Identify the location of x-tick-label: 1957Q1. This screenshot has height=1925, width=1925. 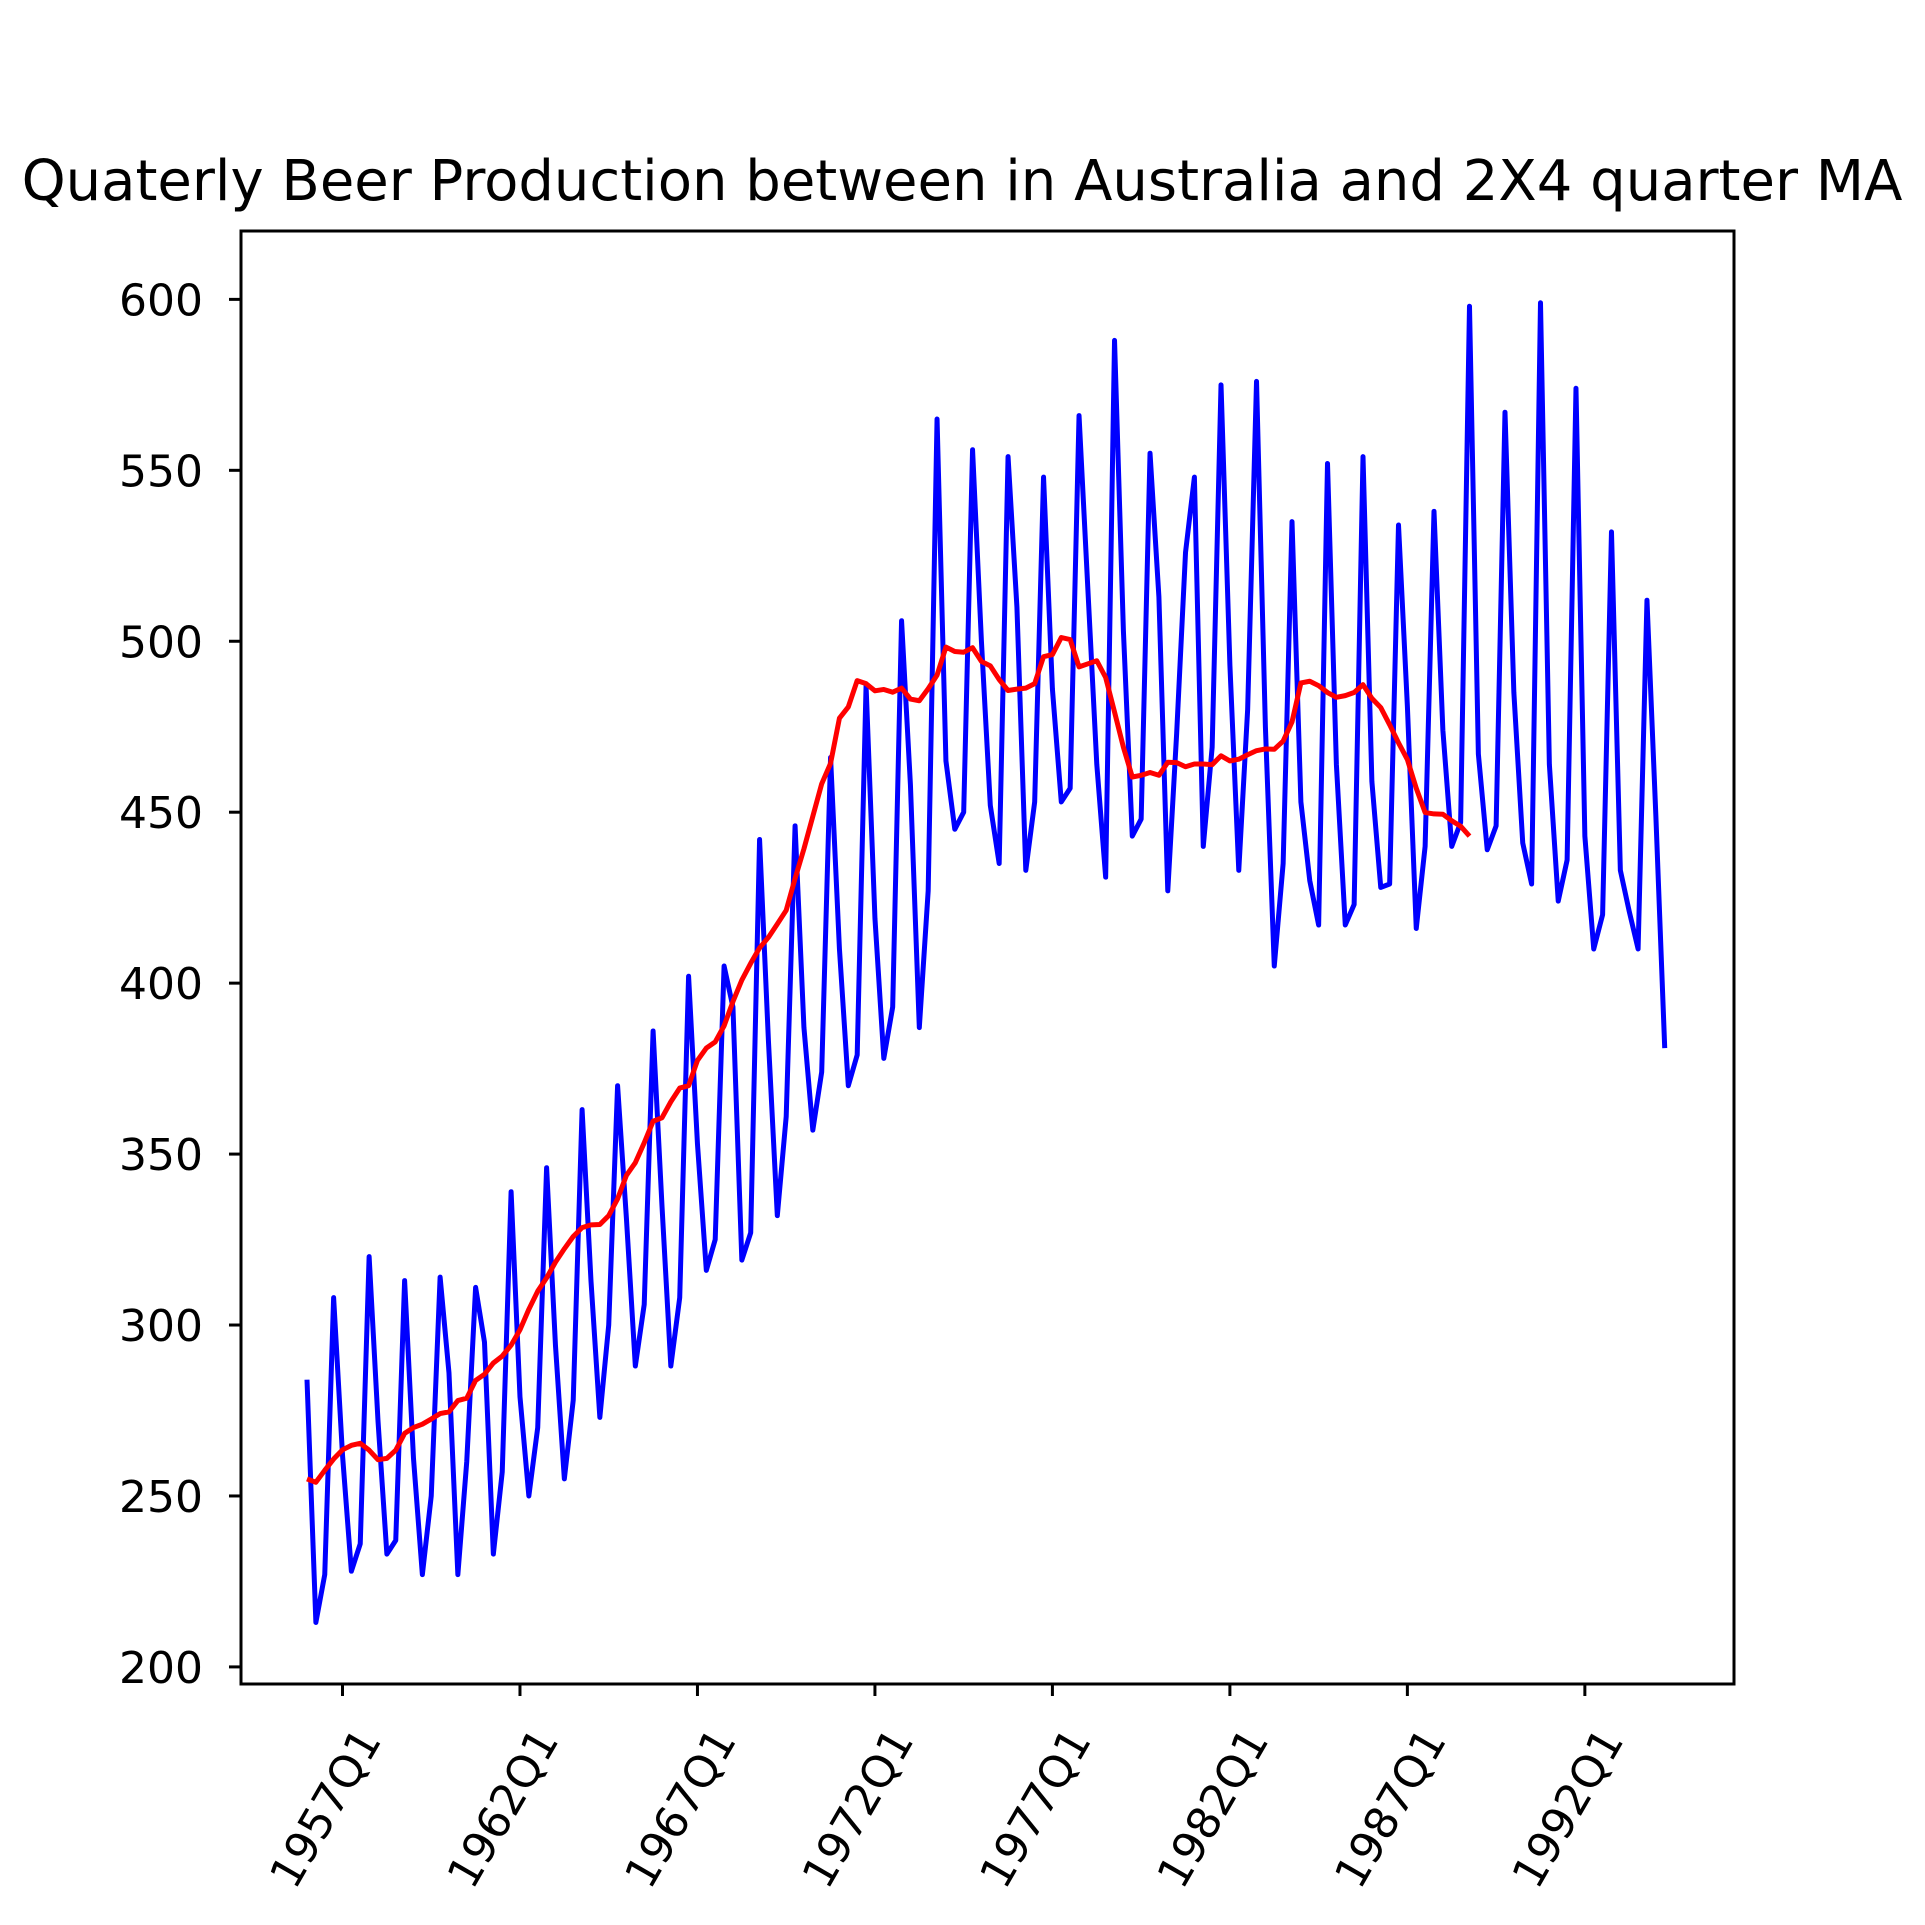
(325, 1808).